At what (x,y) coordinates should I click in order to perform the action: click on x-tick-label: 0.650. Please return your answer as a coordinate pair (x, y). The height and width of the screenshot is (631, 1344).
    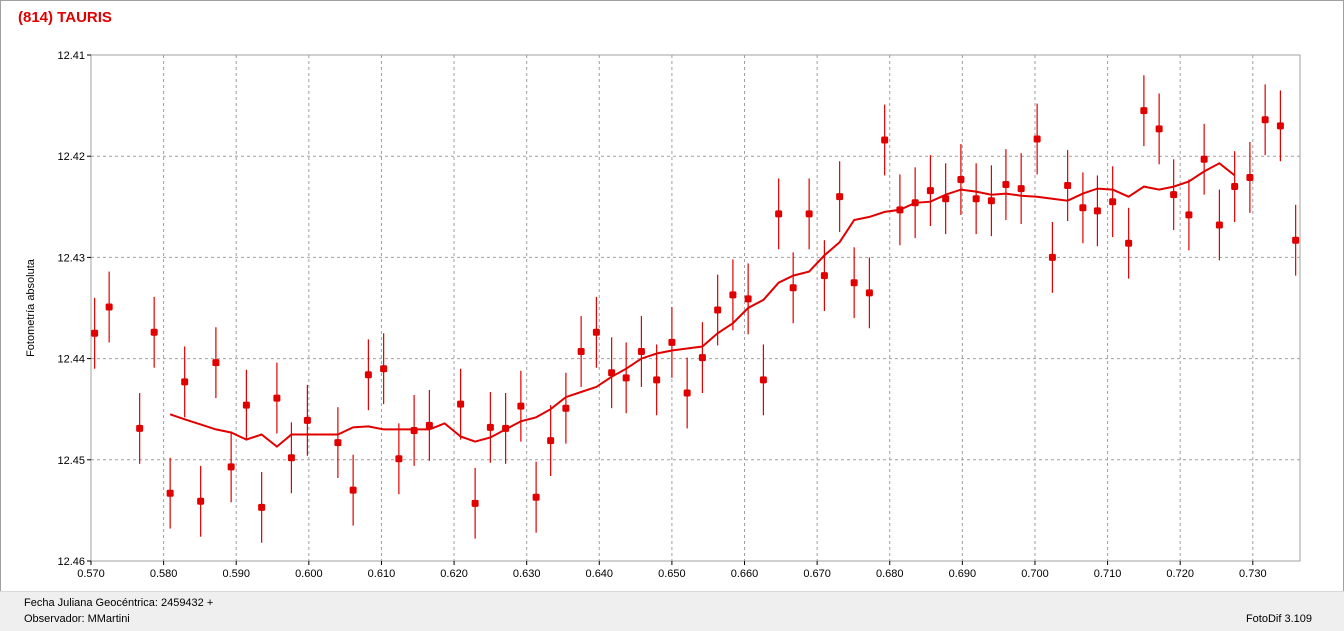
    Looking at the image, I should click on (672, 574).